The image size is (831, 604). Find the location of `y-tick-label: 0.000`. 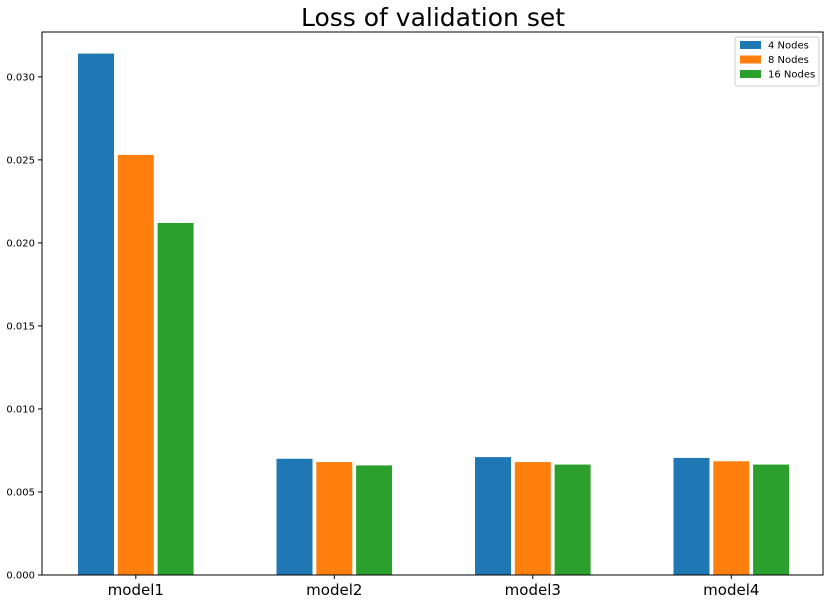

y-tick-label: 0.000 is located at coordinates (20, 576).